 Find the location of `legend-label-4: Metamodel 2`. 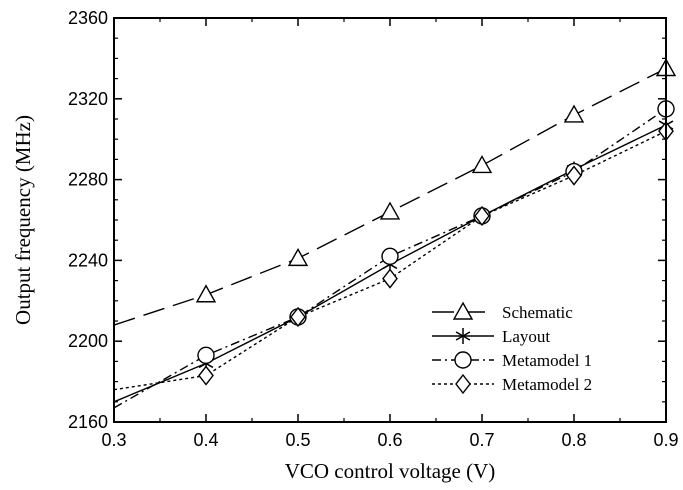

legend-label-4: Metamodel 2 is located at coordinates (547, 384).